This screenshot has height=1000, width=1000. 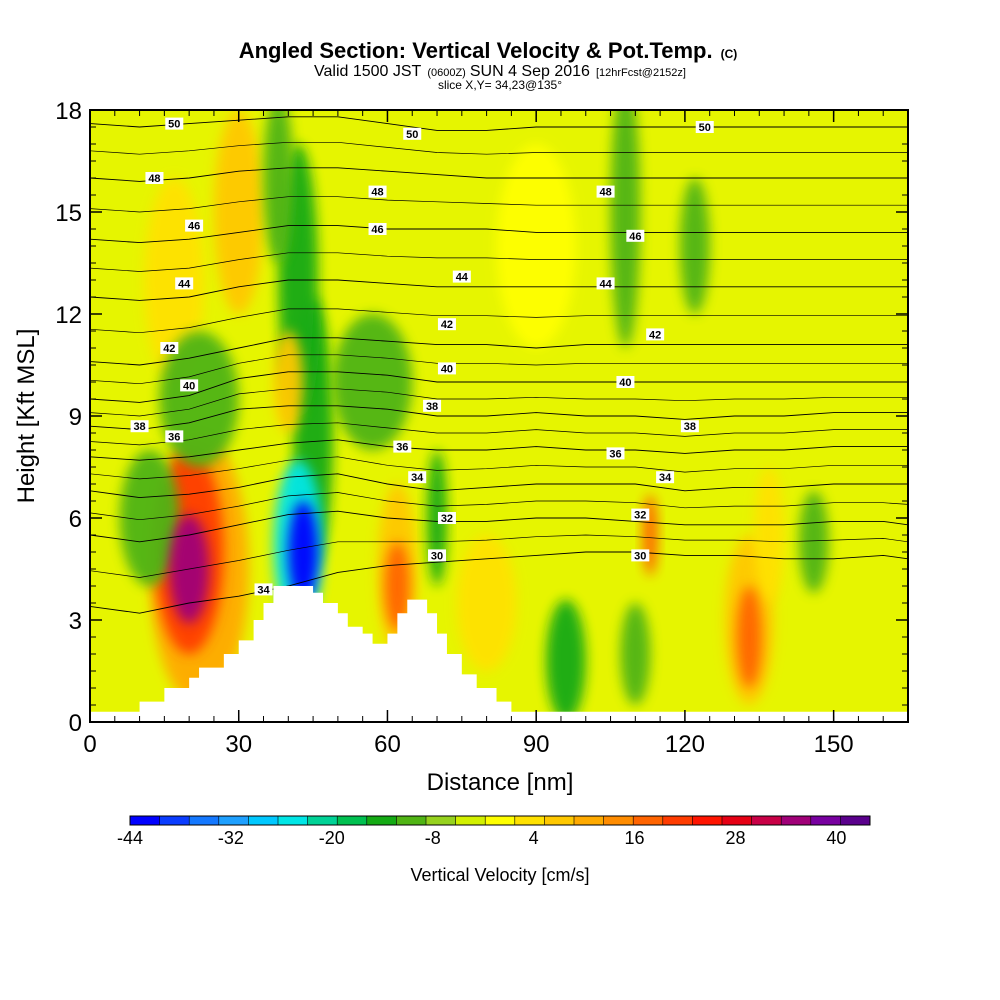 What do you see at coordinates (68, 213) in the screenshot?
I see `y-tick-label: 15` at bounding box center [68, 213].